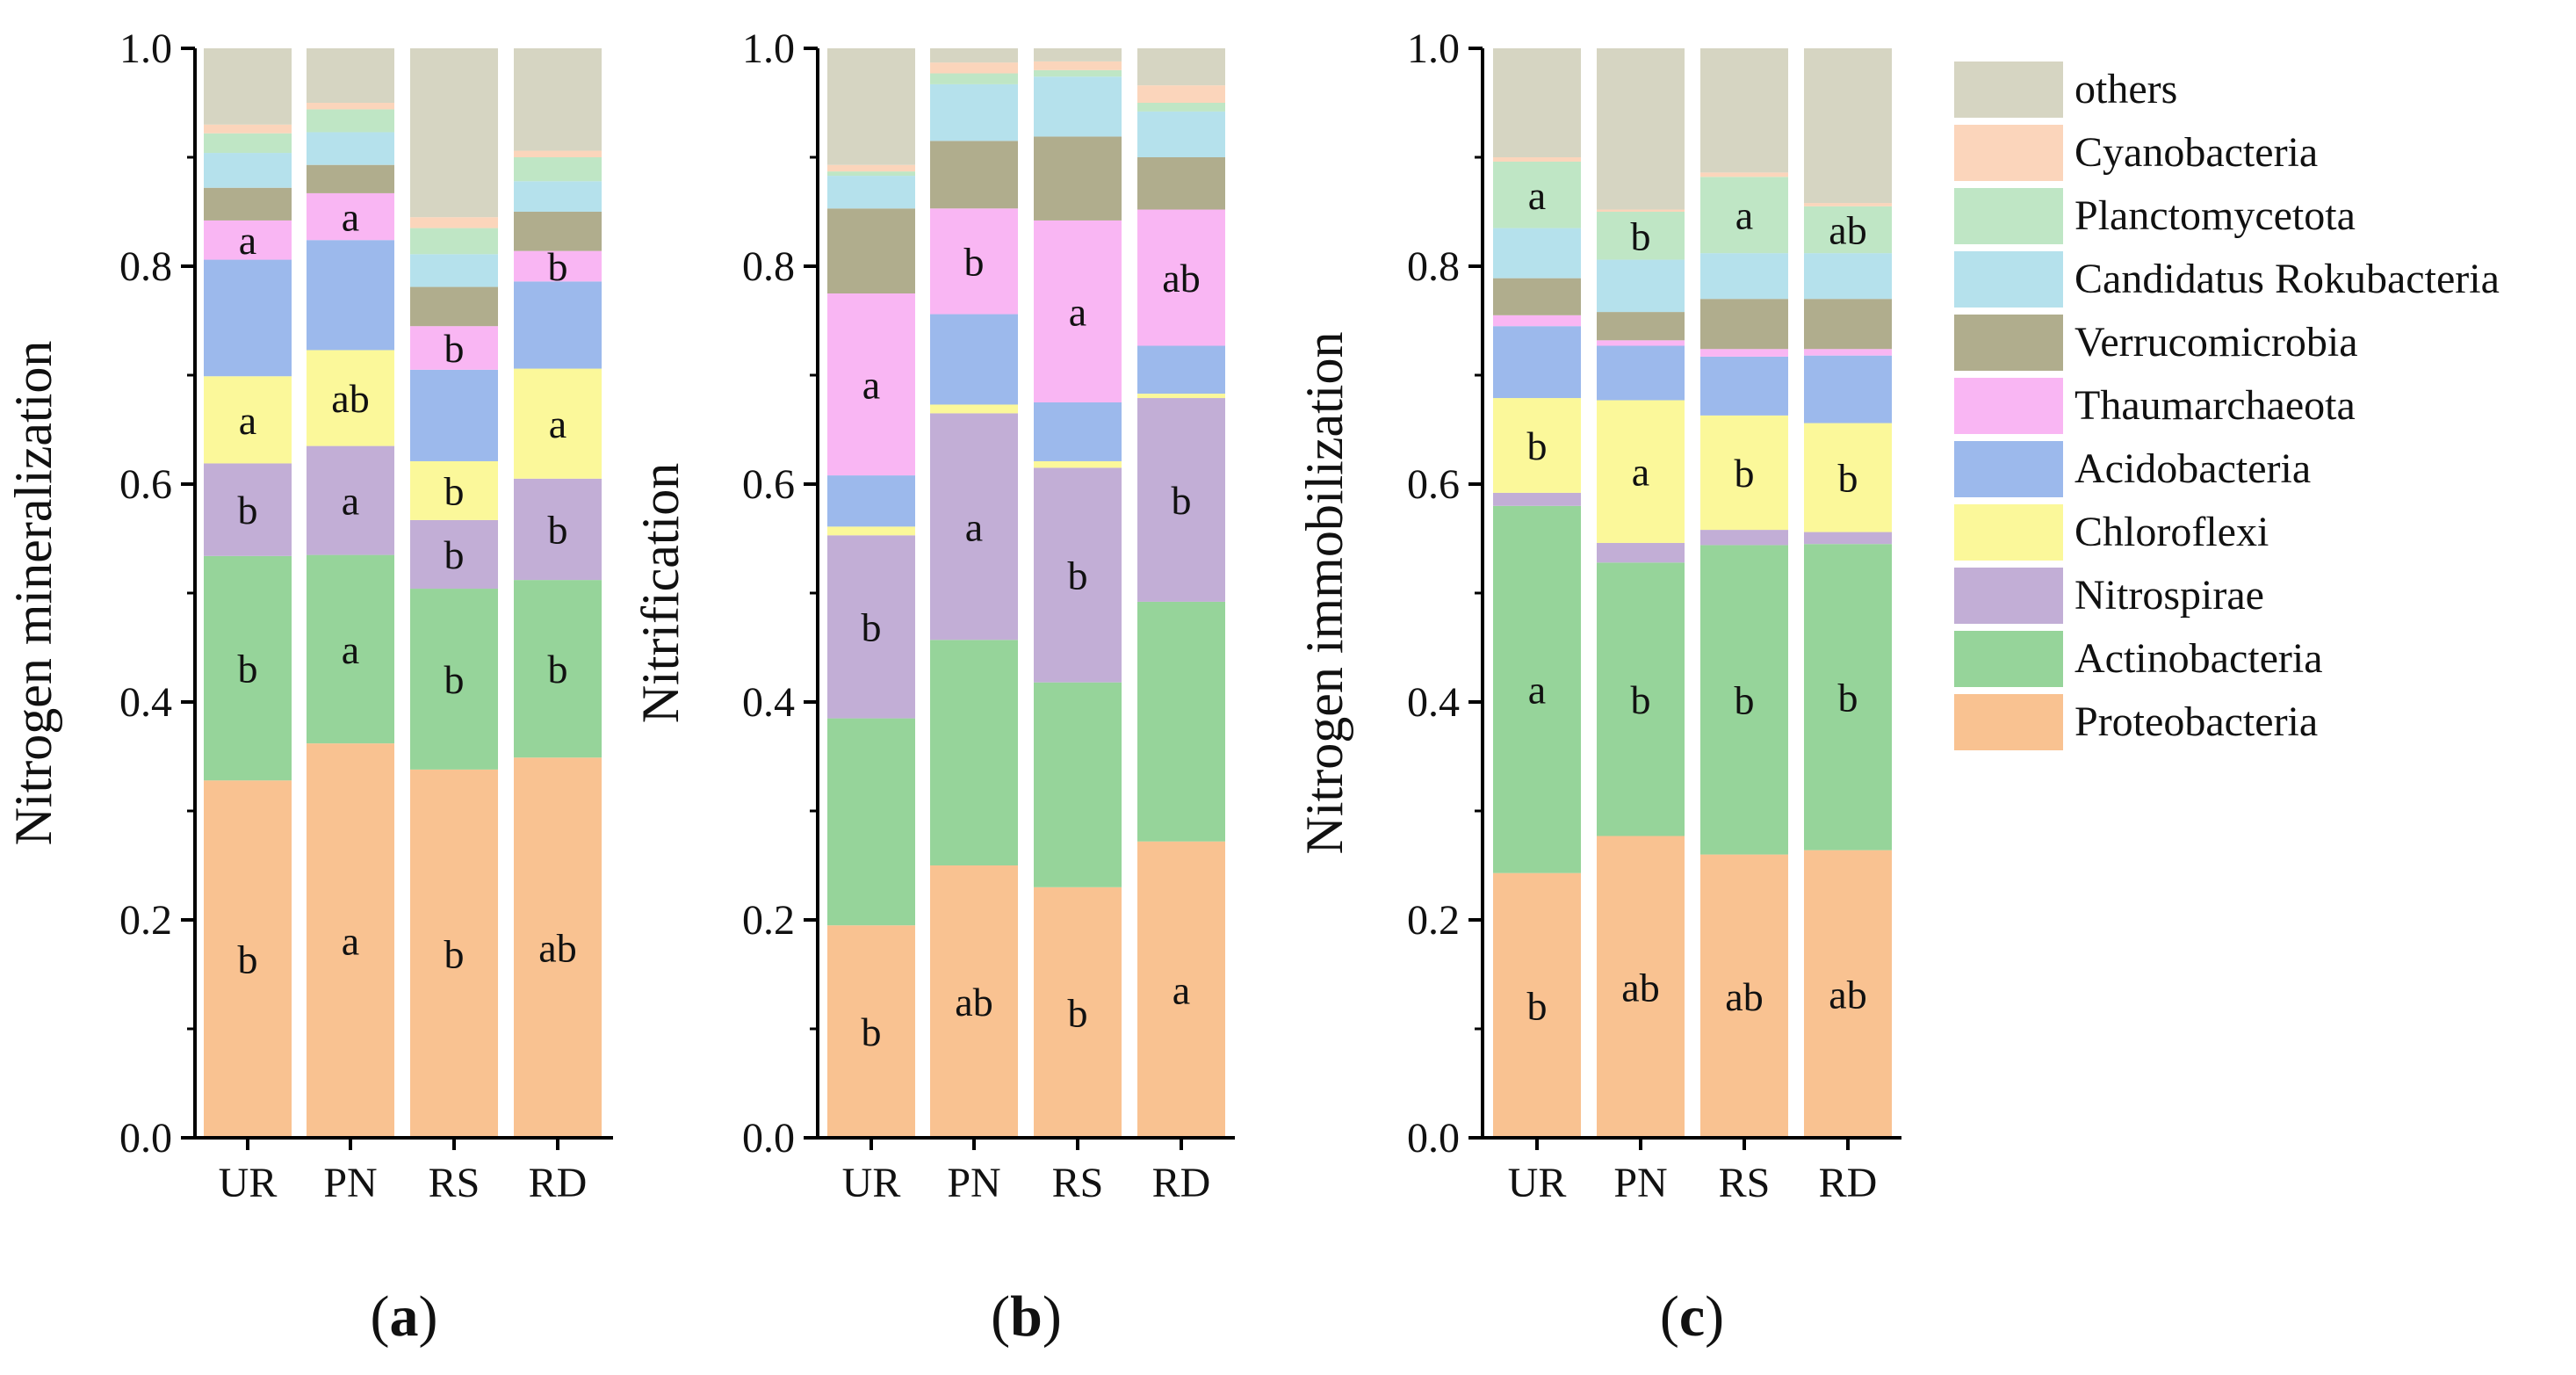 The width and height of the screenshot is (2576, 1375). What do you see at coordinates (454, 554) in the screenshot?
I see `bar-segment-a-RS-nitrospirae` at bounding box center [454, 554].